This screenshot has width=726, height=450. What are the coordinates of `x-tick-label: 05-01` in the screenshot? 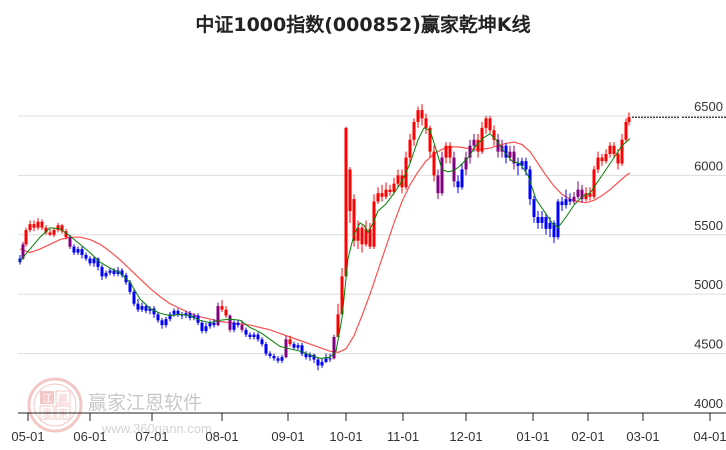 It's located at (27, 436).